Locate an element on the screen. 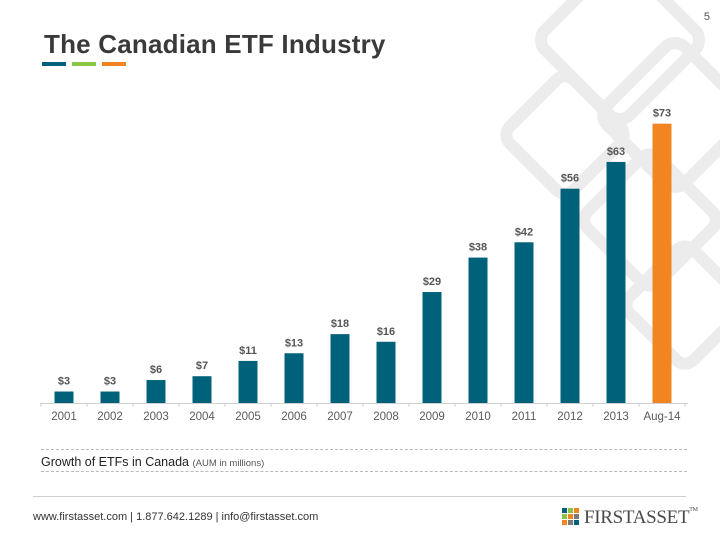  data-label-2006: $13 is located at coordinates (294, 343).